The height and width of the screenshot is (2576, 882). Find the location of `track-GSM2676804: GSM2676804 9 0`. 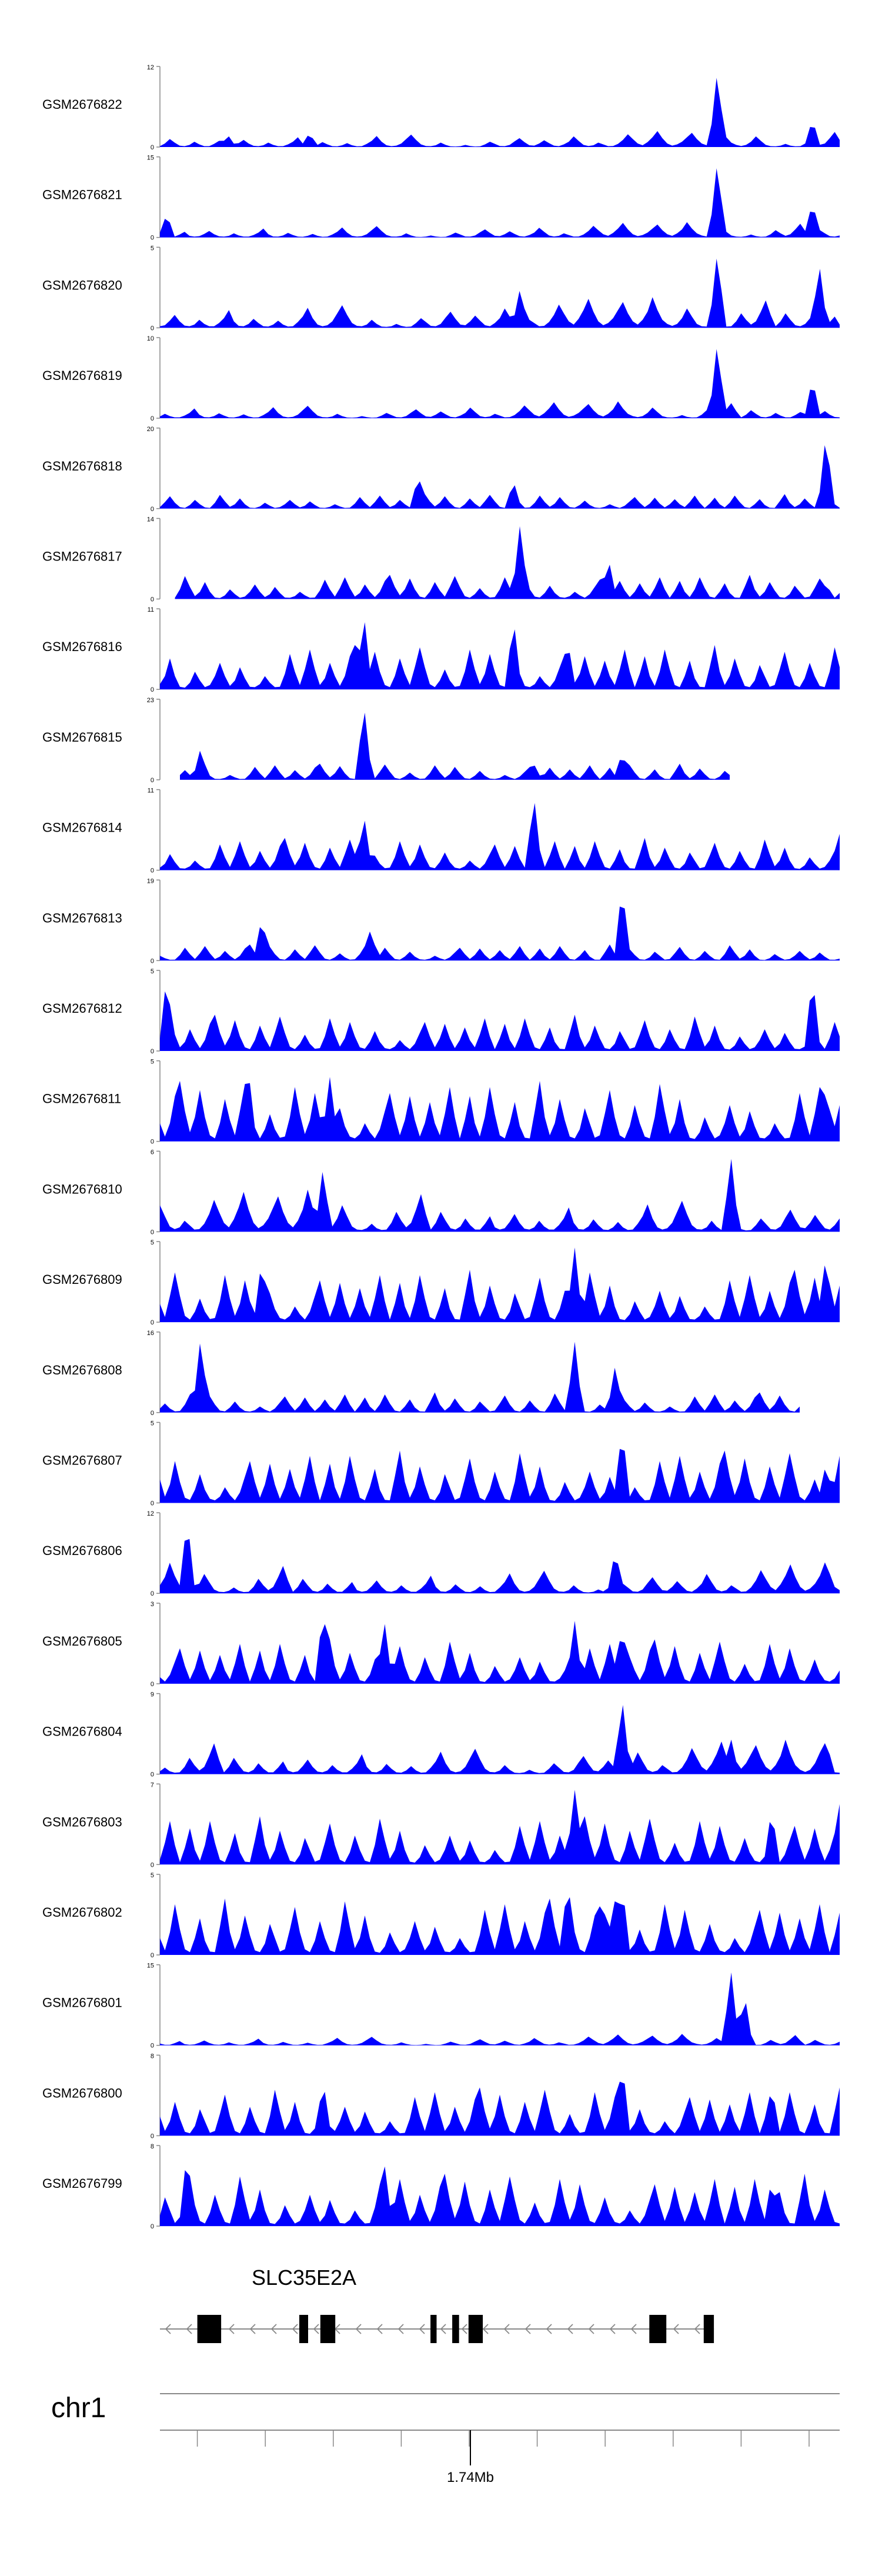

track-GSM2676804: GSM2676804 9 0 is located at coordinates (441, 1734).